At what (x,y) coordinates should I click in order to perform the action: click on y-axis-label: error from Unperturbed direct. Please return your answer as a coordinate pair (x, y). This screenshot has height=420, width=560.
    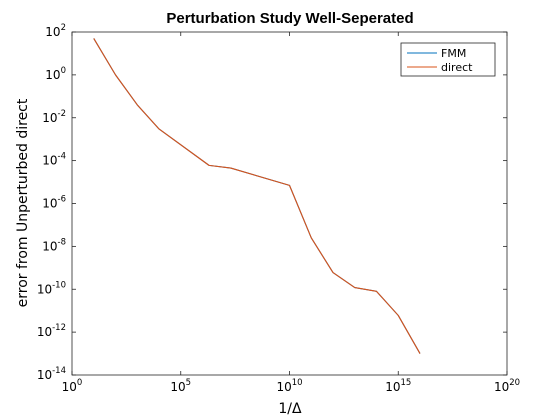
    Looking at the image, I should click on (23, 202).